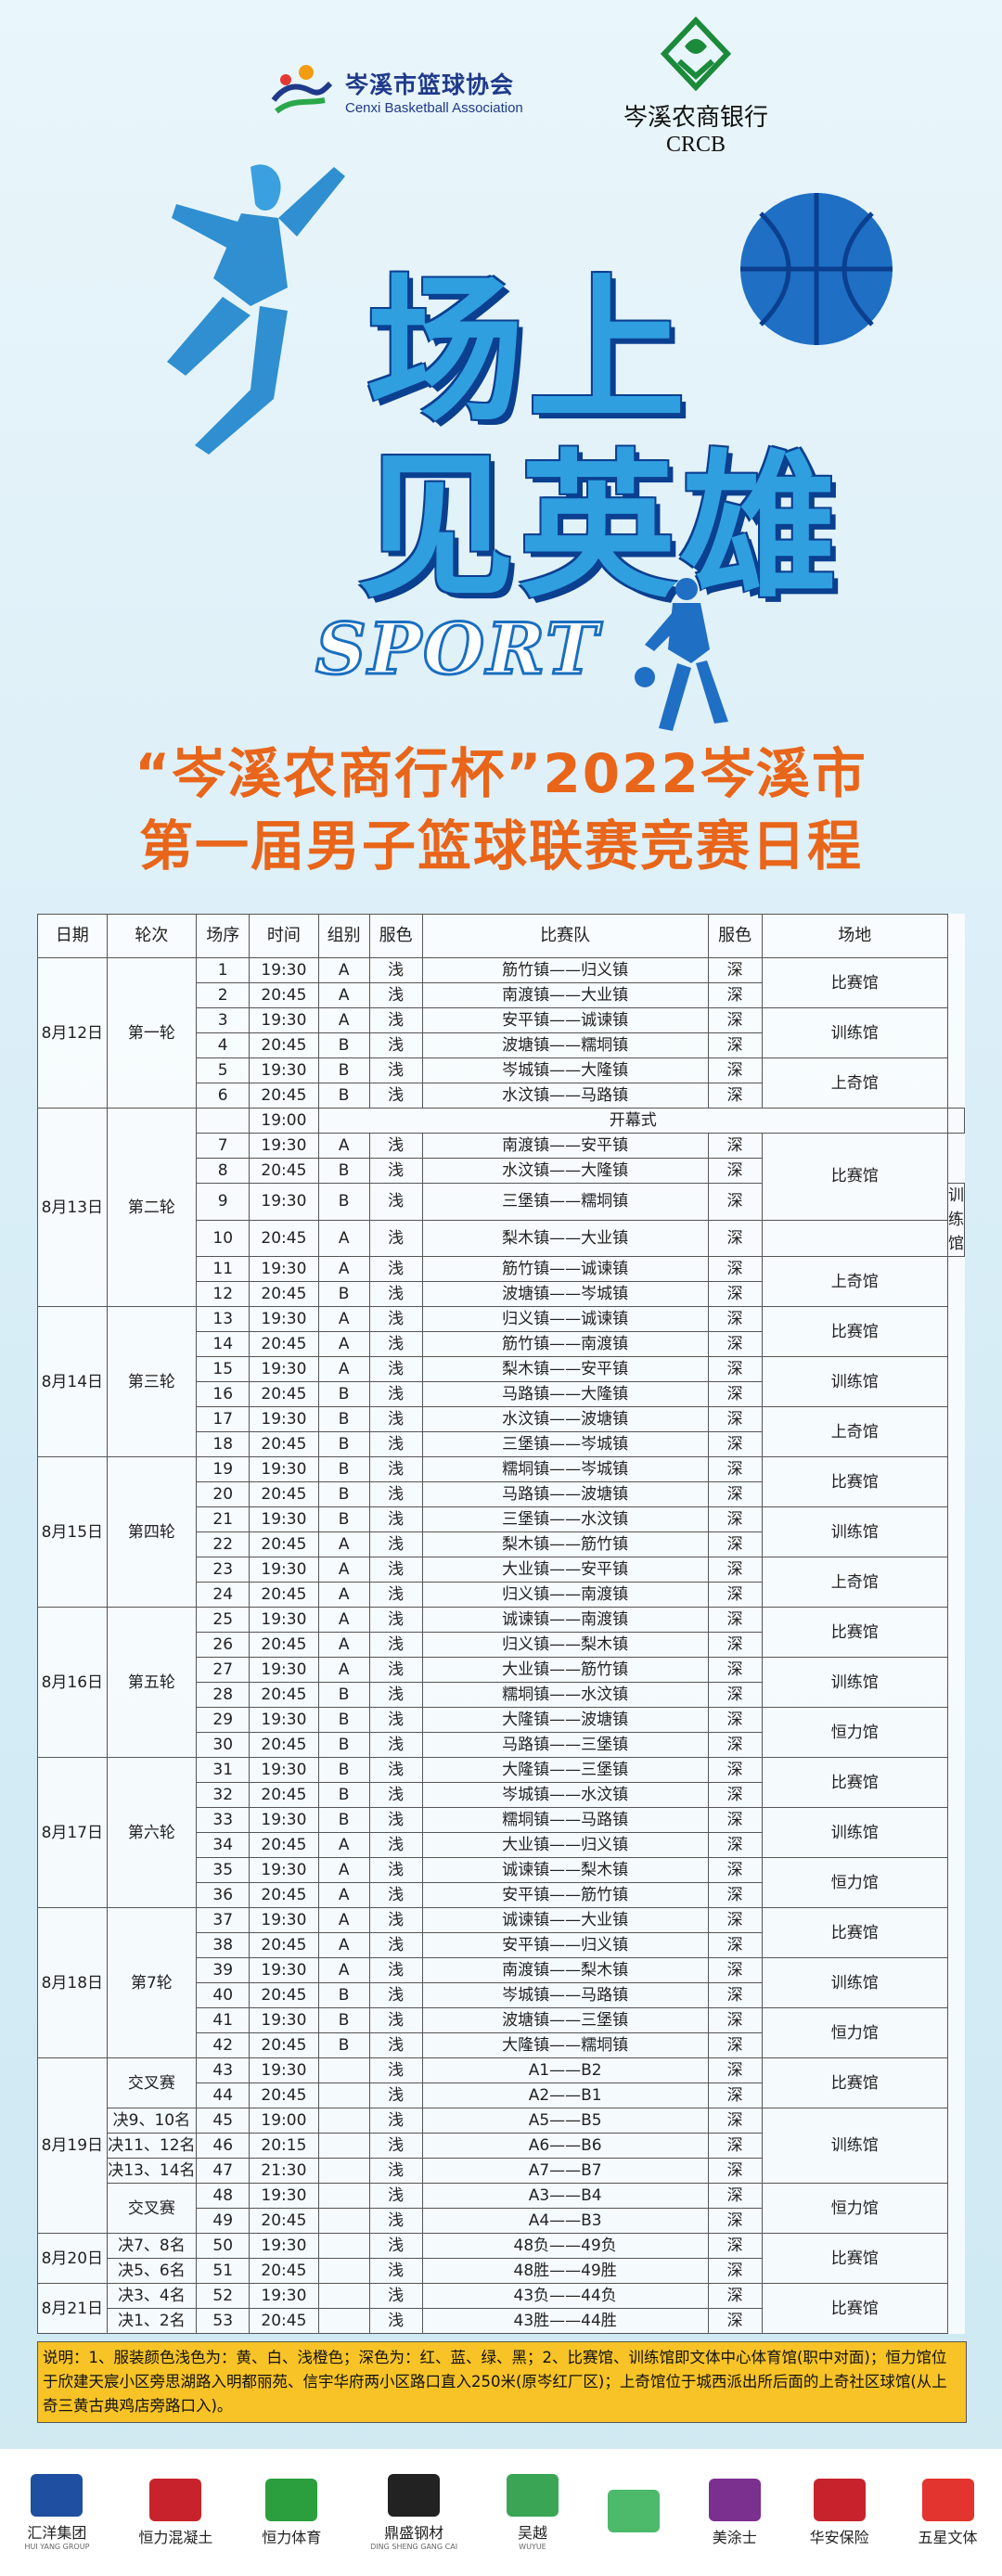 This screenshot has width=1002, height=2576. Describe the element at coordinates (565, 2070) in the screenshot. I see `teams-cell: A1——B2` at that location.